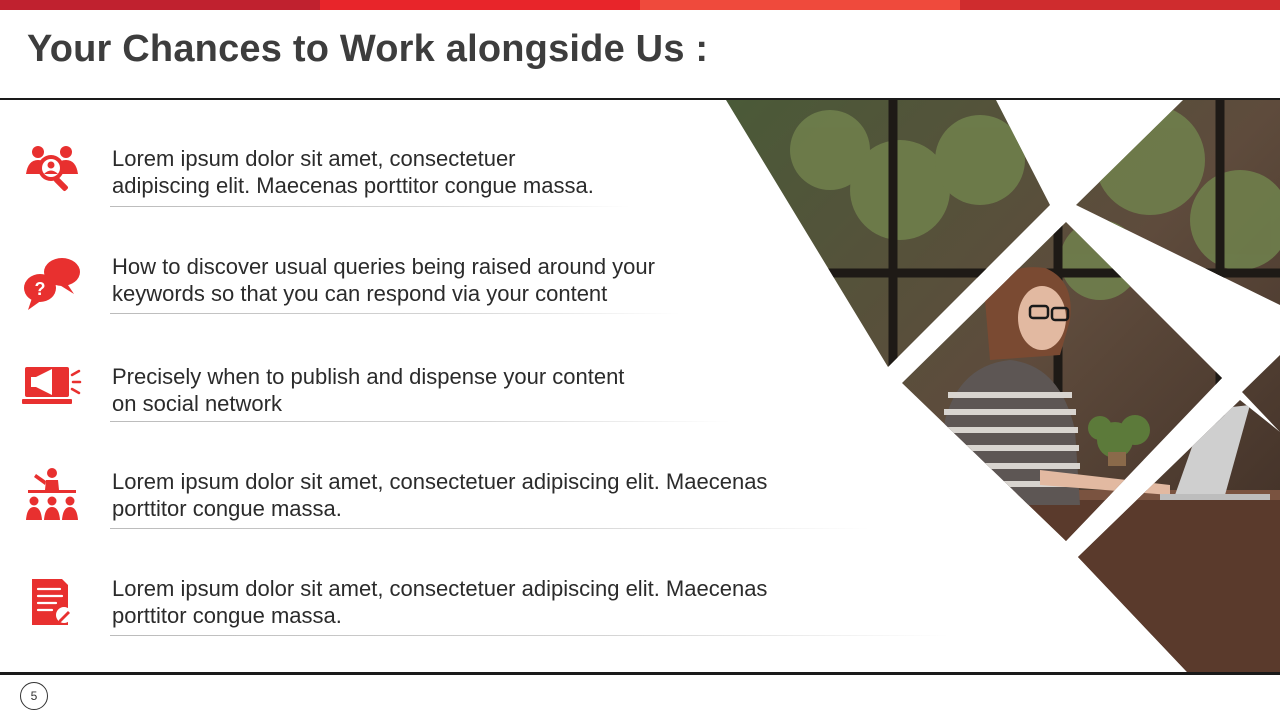 Image resolution: width=1280 pixels, height=720 pixels. What do you see at coordinates (52, 602) in the screenshot?
I see `document-edit-icon` at bounding box center [52, 602].